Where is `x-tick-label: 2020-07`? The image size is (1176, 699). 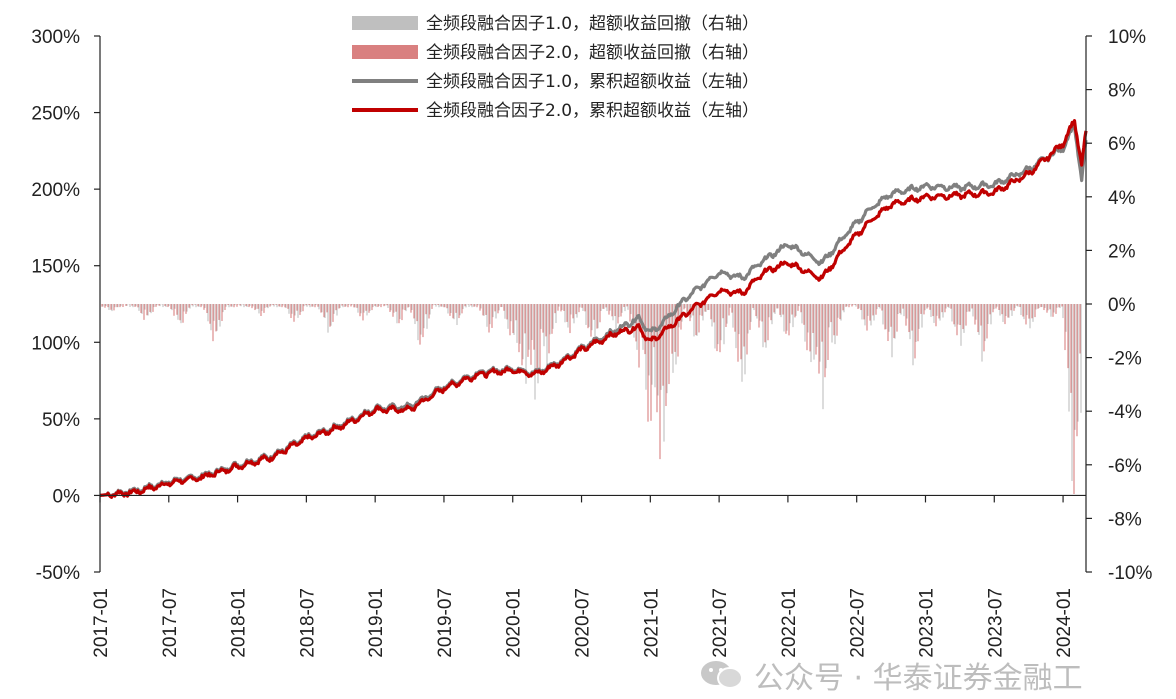
x-tick-label: 2020-07 is located at coordinates (583, 623).